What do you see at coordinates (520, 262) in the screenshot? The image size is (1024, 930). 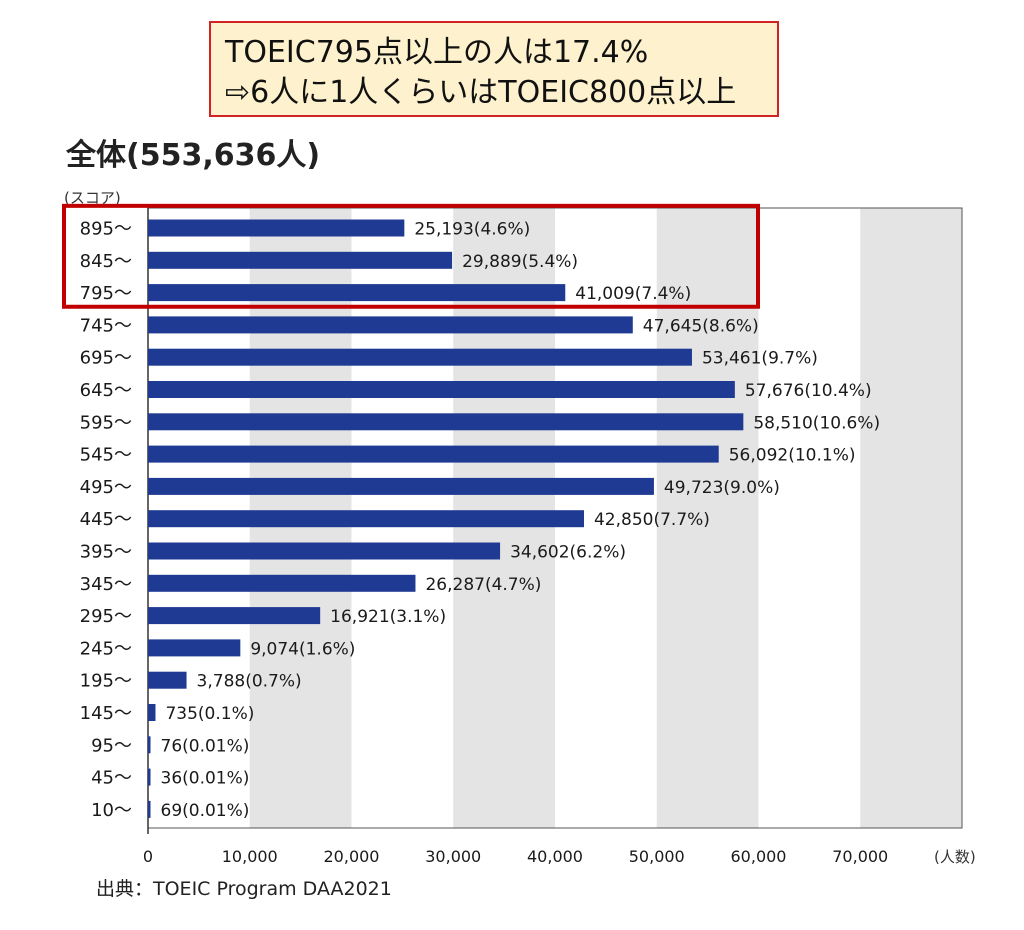 I see `data-label: 29,889(5.4%)` at bounding box center [520, 262].